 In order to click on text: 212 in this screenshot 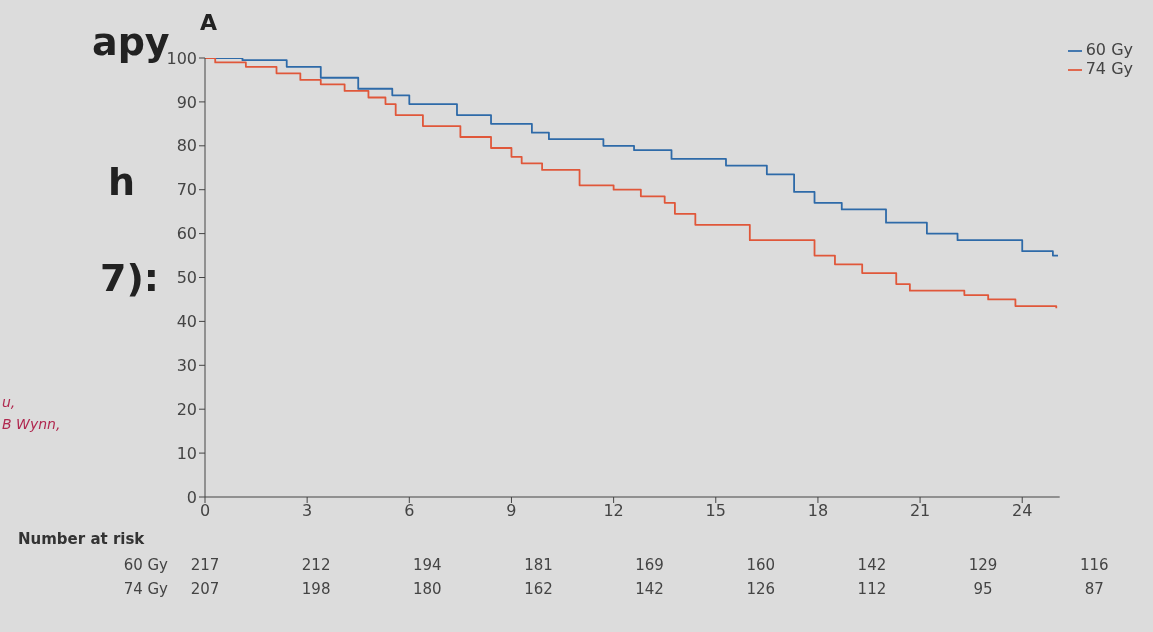, I will do `click(316, 565)`.